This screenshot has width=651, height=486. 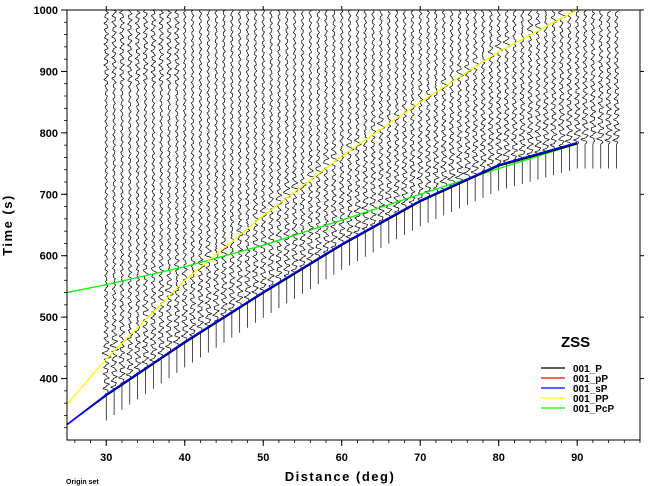 What do you see at coordinates (420, 458) in the screenshot?
I see `x-tick-label: 70` at bounding box center [420, 458].